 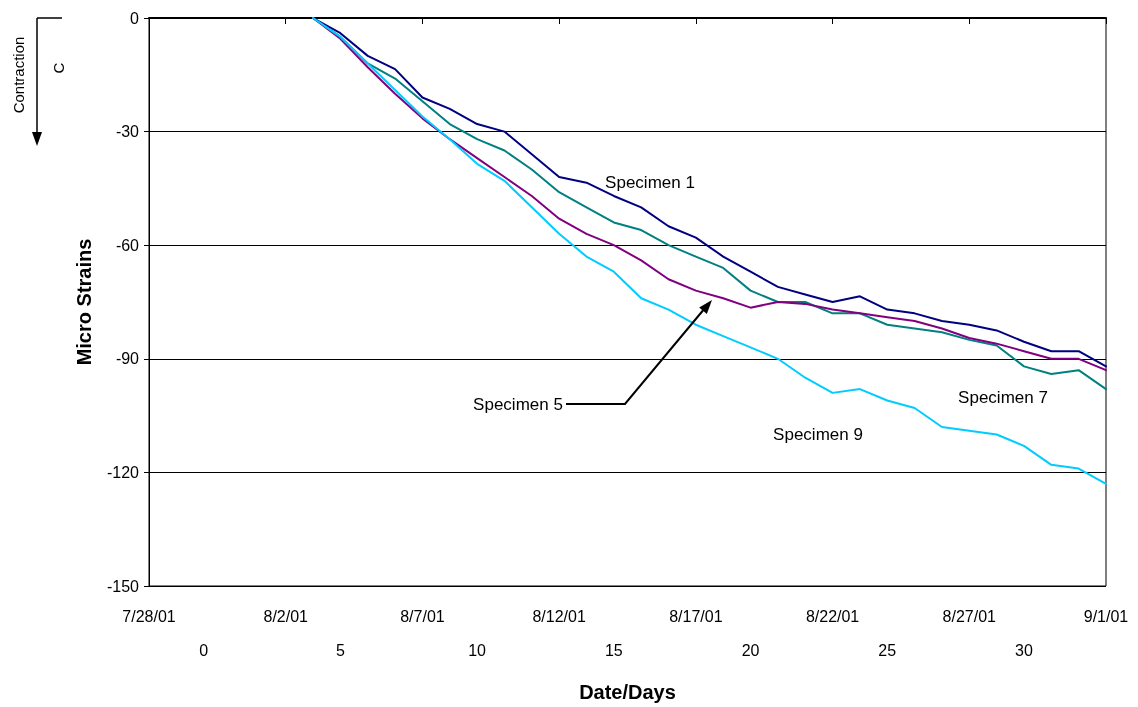 What do you see at coordinates (123, 586) in the screenshot?
I see `y-tick-label: -150` at bounding box center [123, 586].